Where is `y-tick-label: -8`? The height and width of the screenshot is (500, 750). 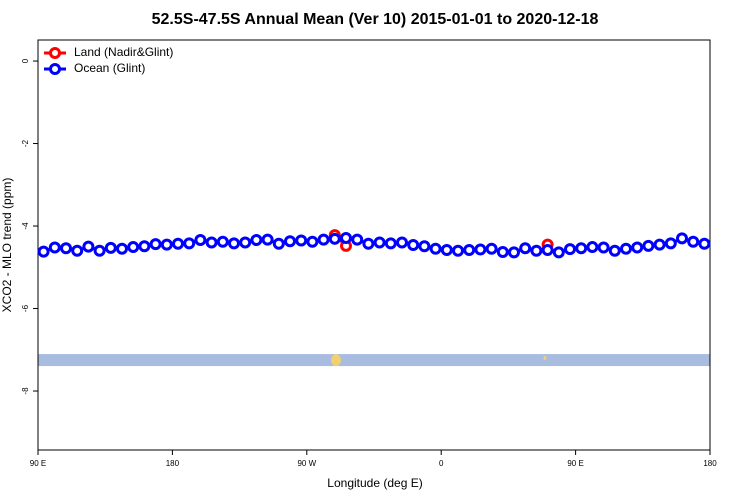 y-tick-label: -8 is located at coordinates (25, 391).